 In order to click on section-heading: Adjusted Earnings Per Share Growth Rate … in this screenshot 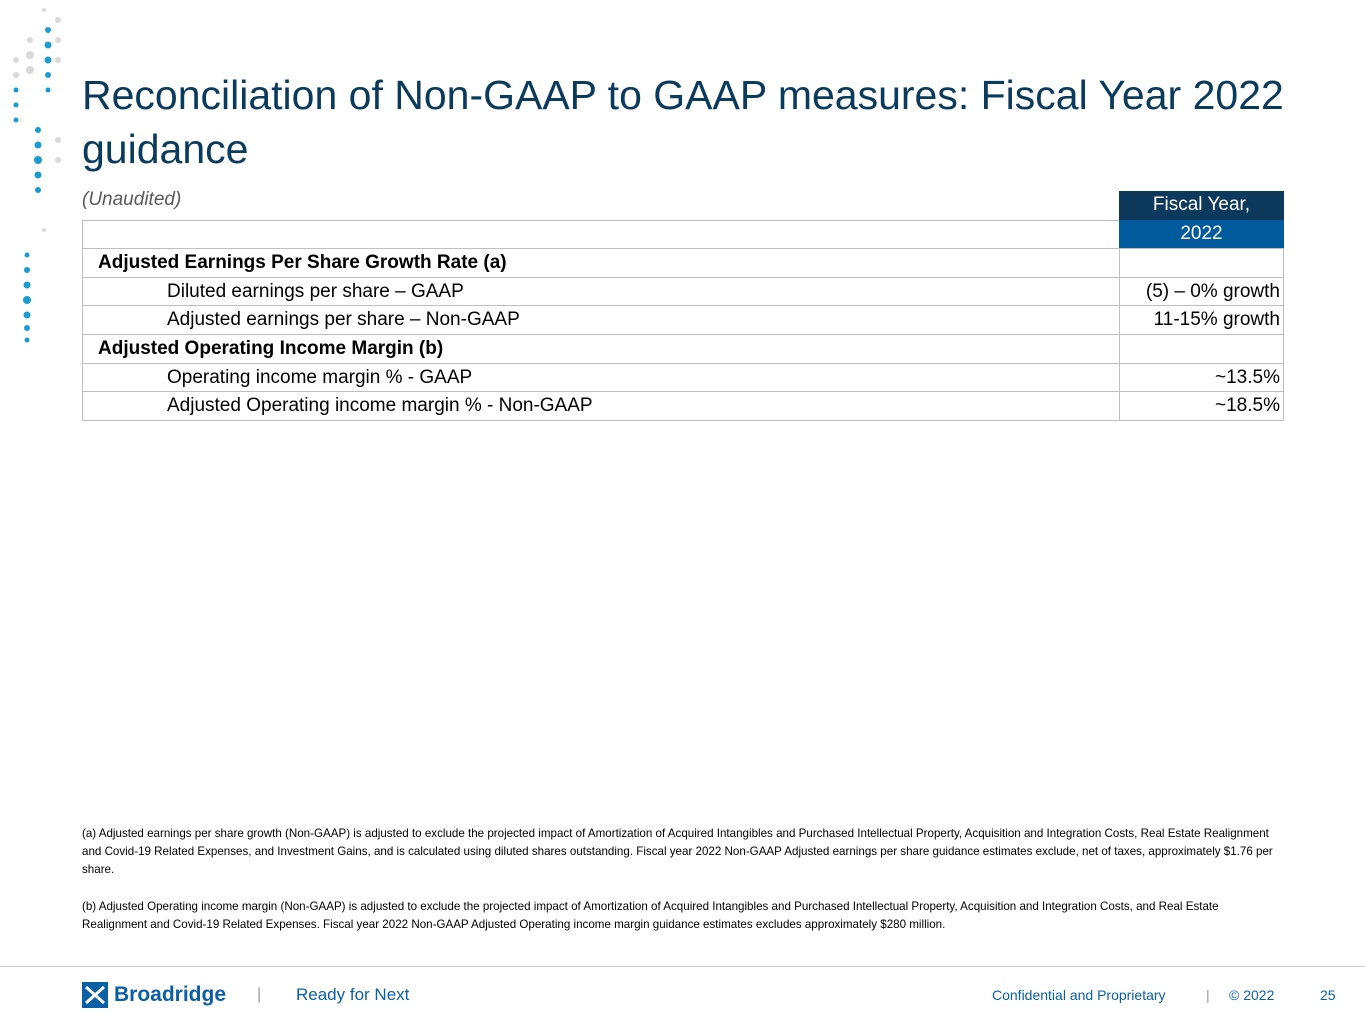, I will do `click(601, 263)`.